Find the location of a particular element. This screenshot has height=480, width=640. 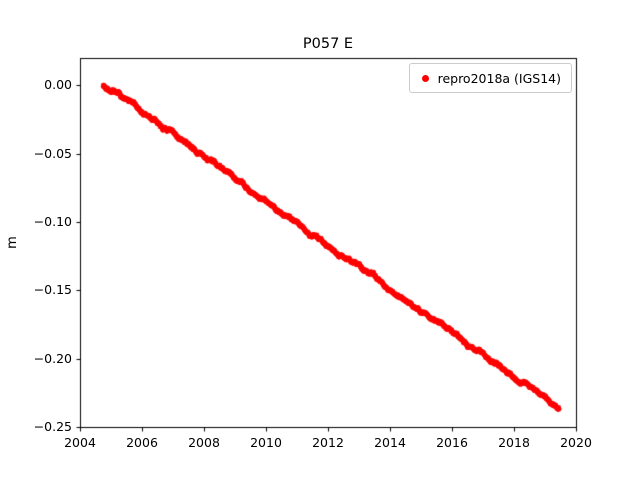

x-tick-label: 2014 is located at coordinates (390, 442).